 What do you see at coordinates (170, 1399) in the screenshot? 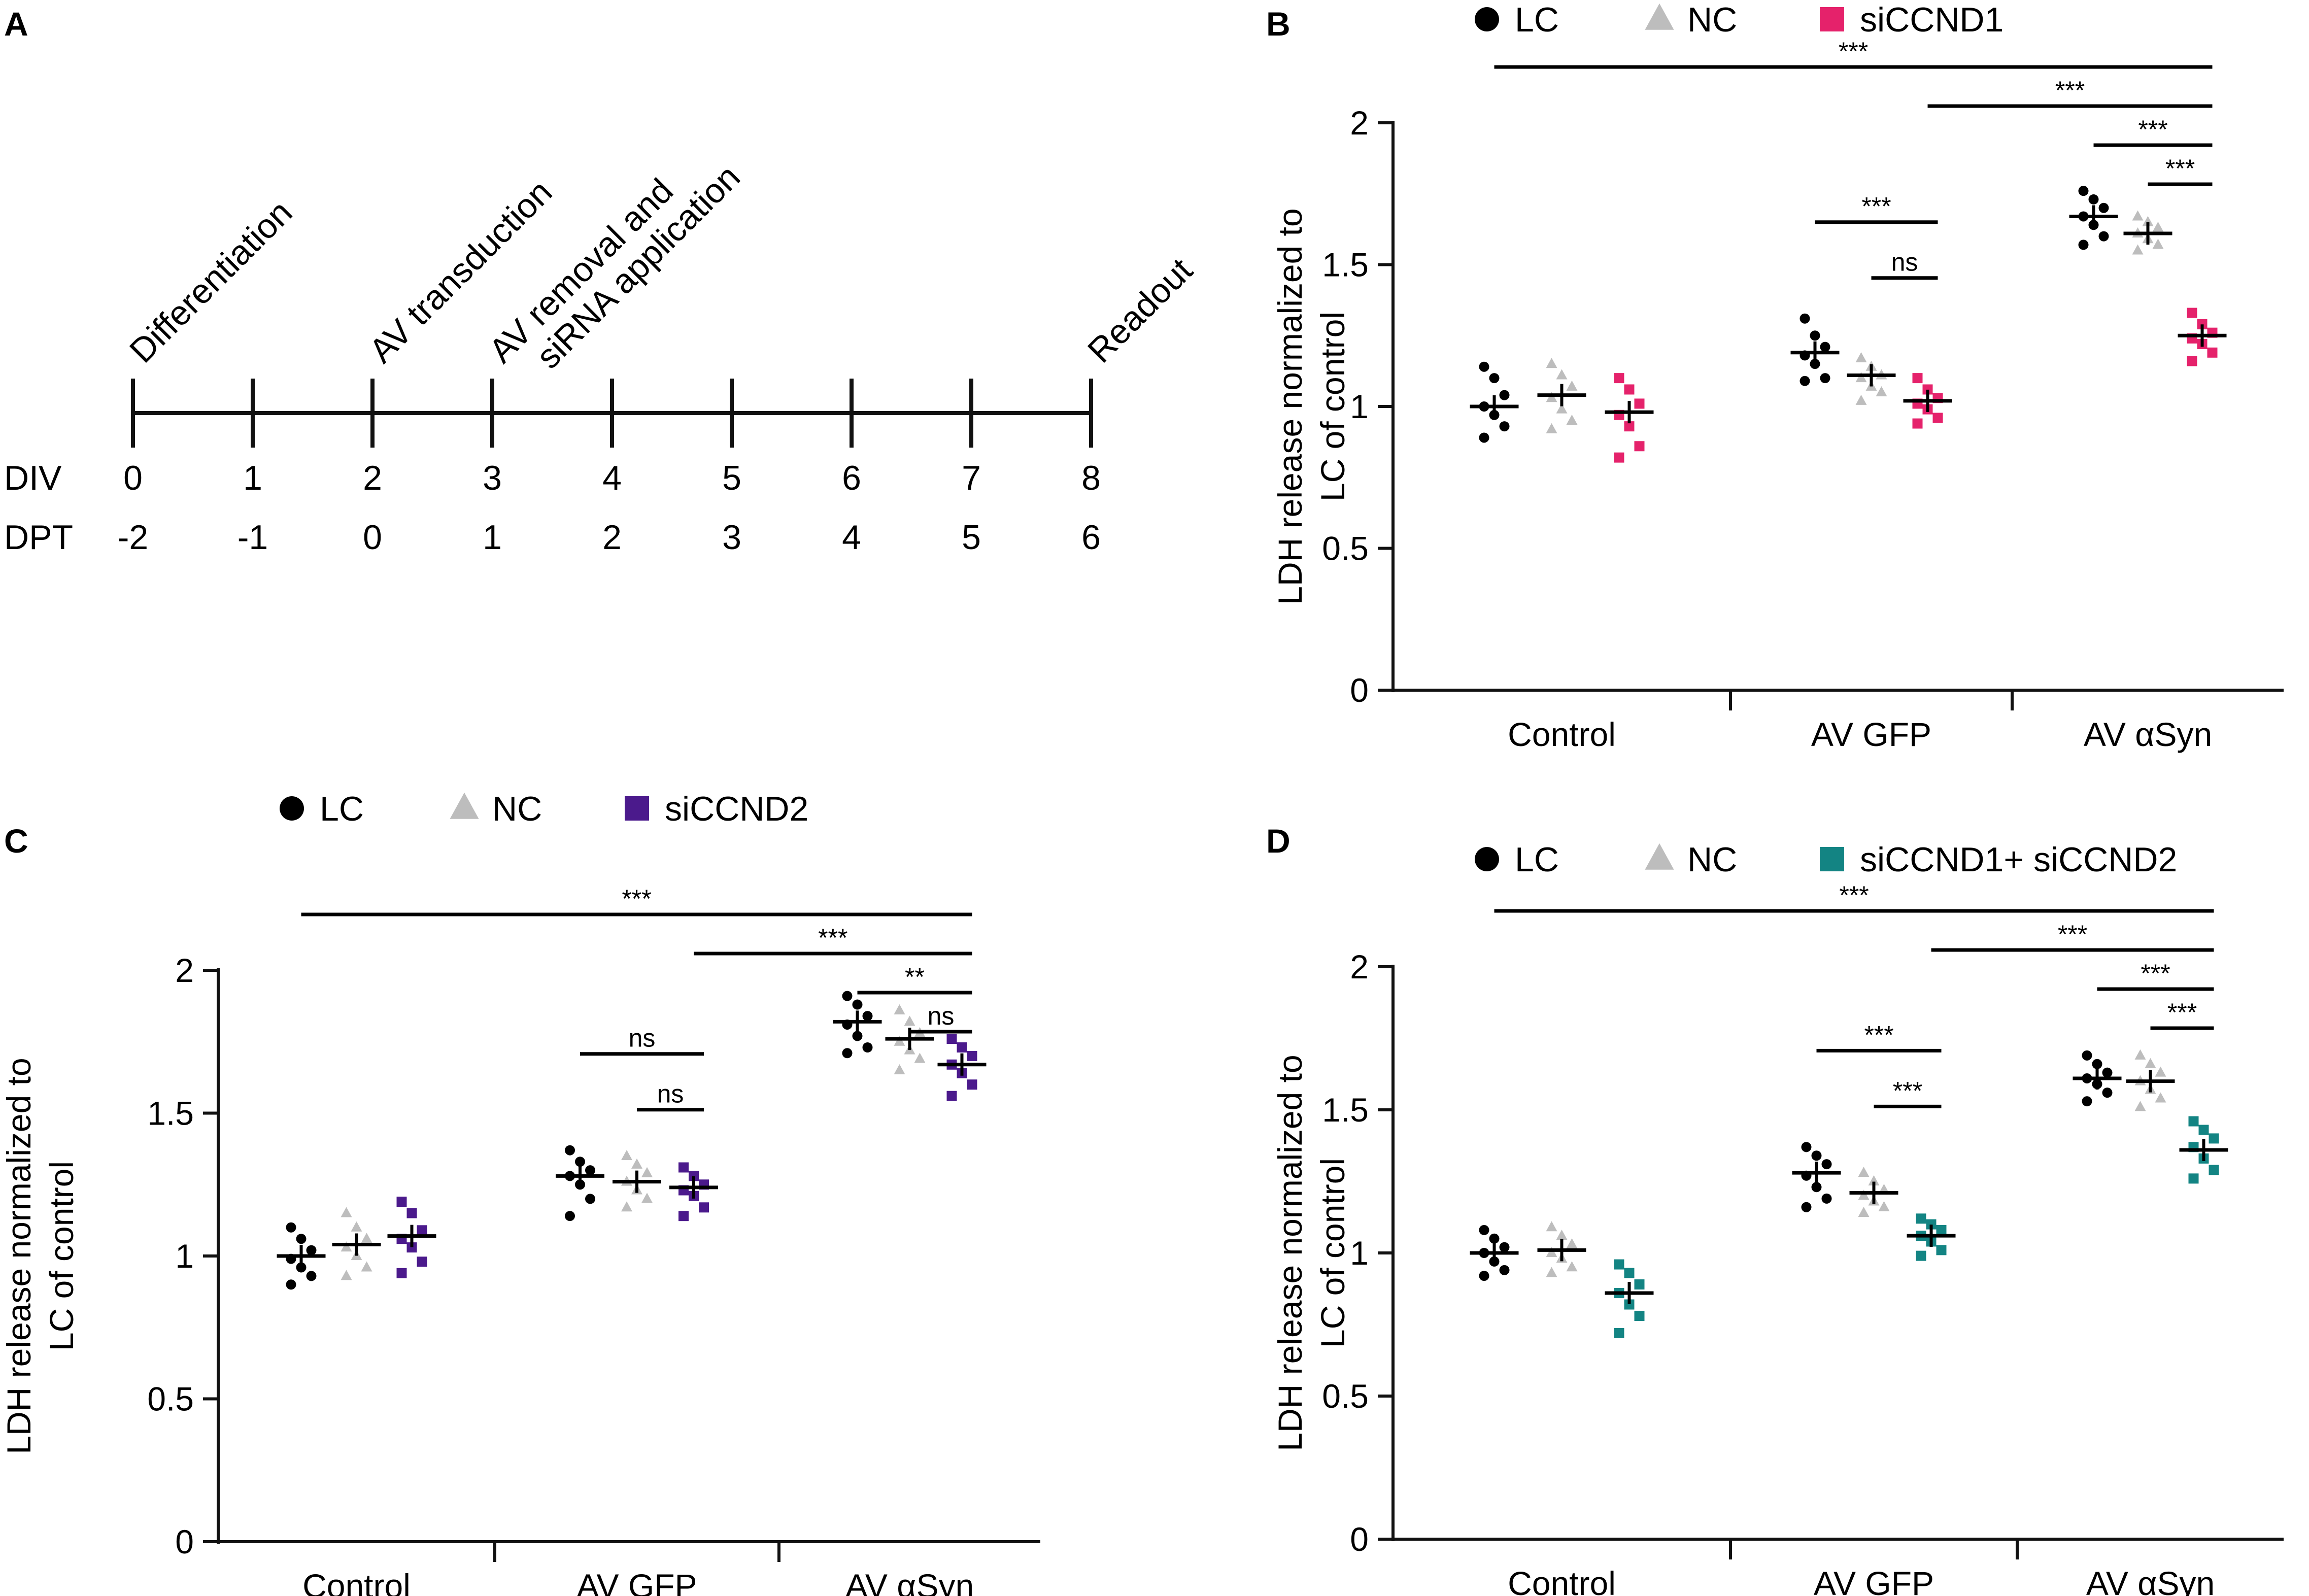
I see `y-tick-label: 0.5` at bounding box center [170, 1399].